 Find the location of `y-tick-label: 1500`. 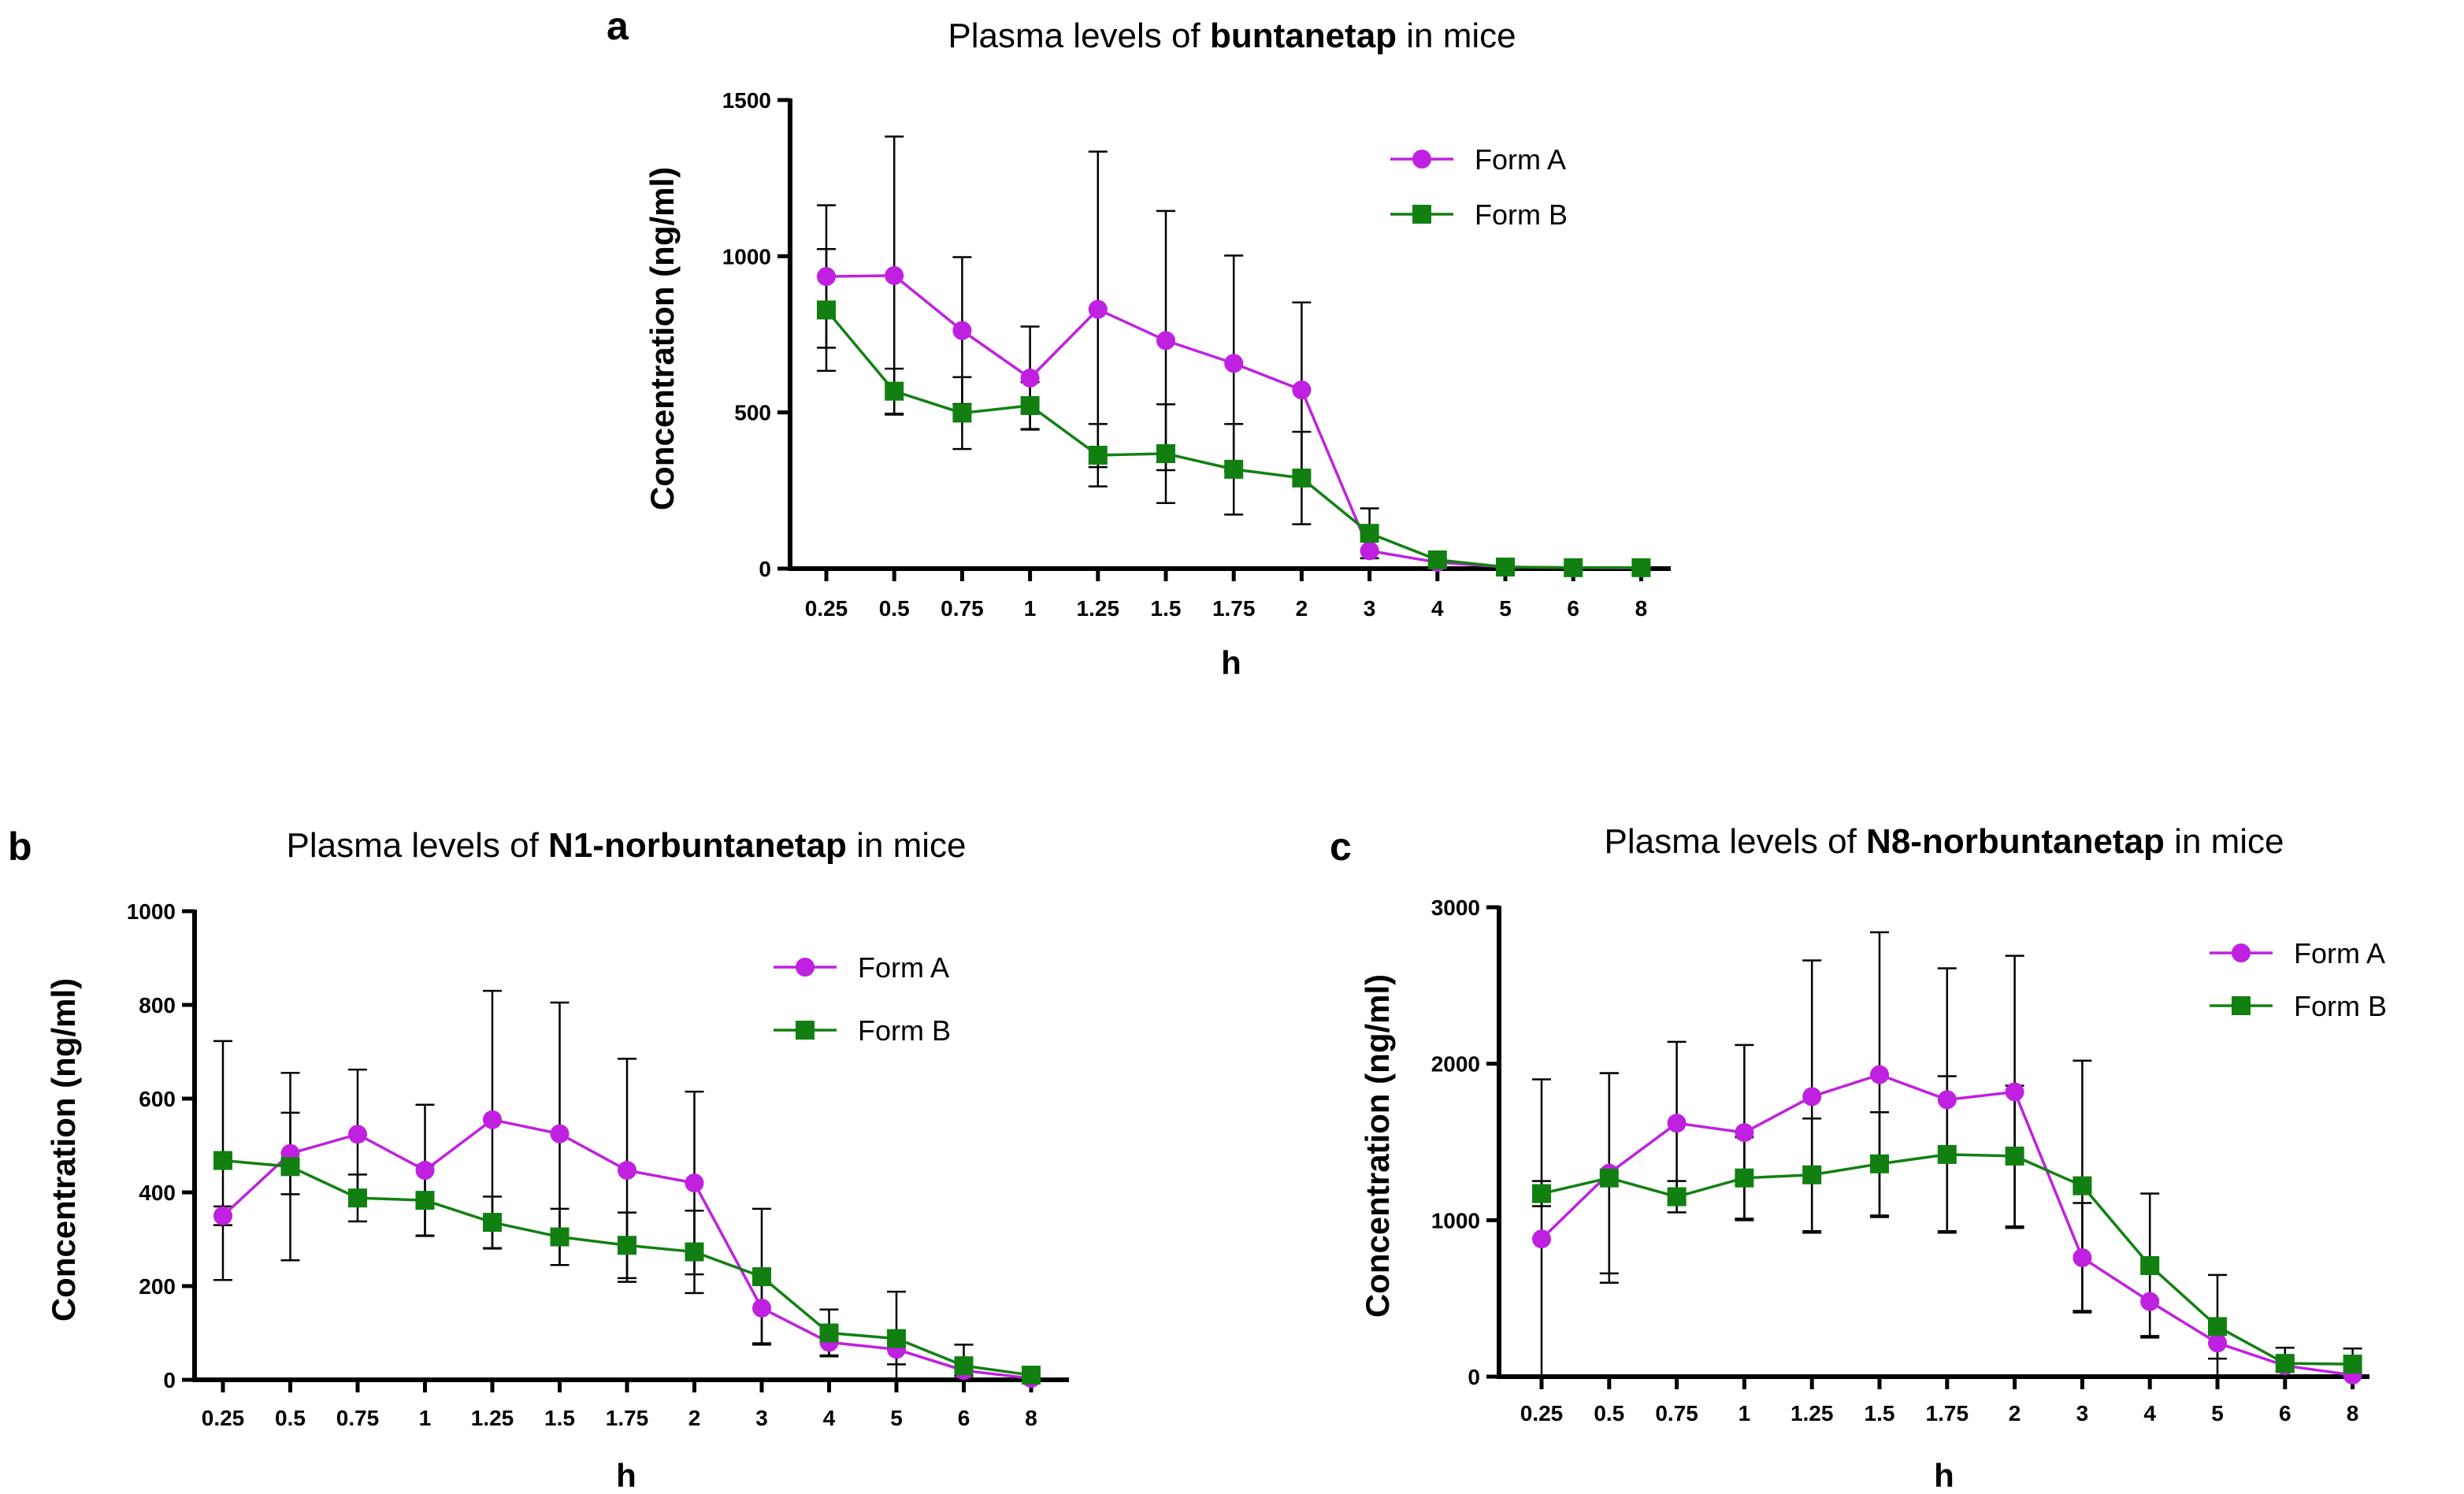

y-tick-label: 1500 is located at coordinates (746, 100).